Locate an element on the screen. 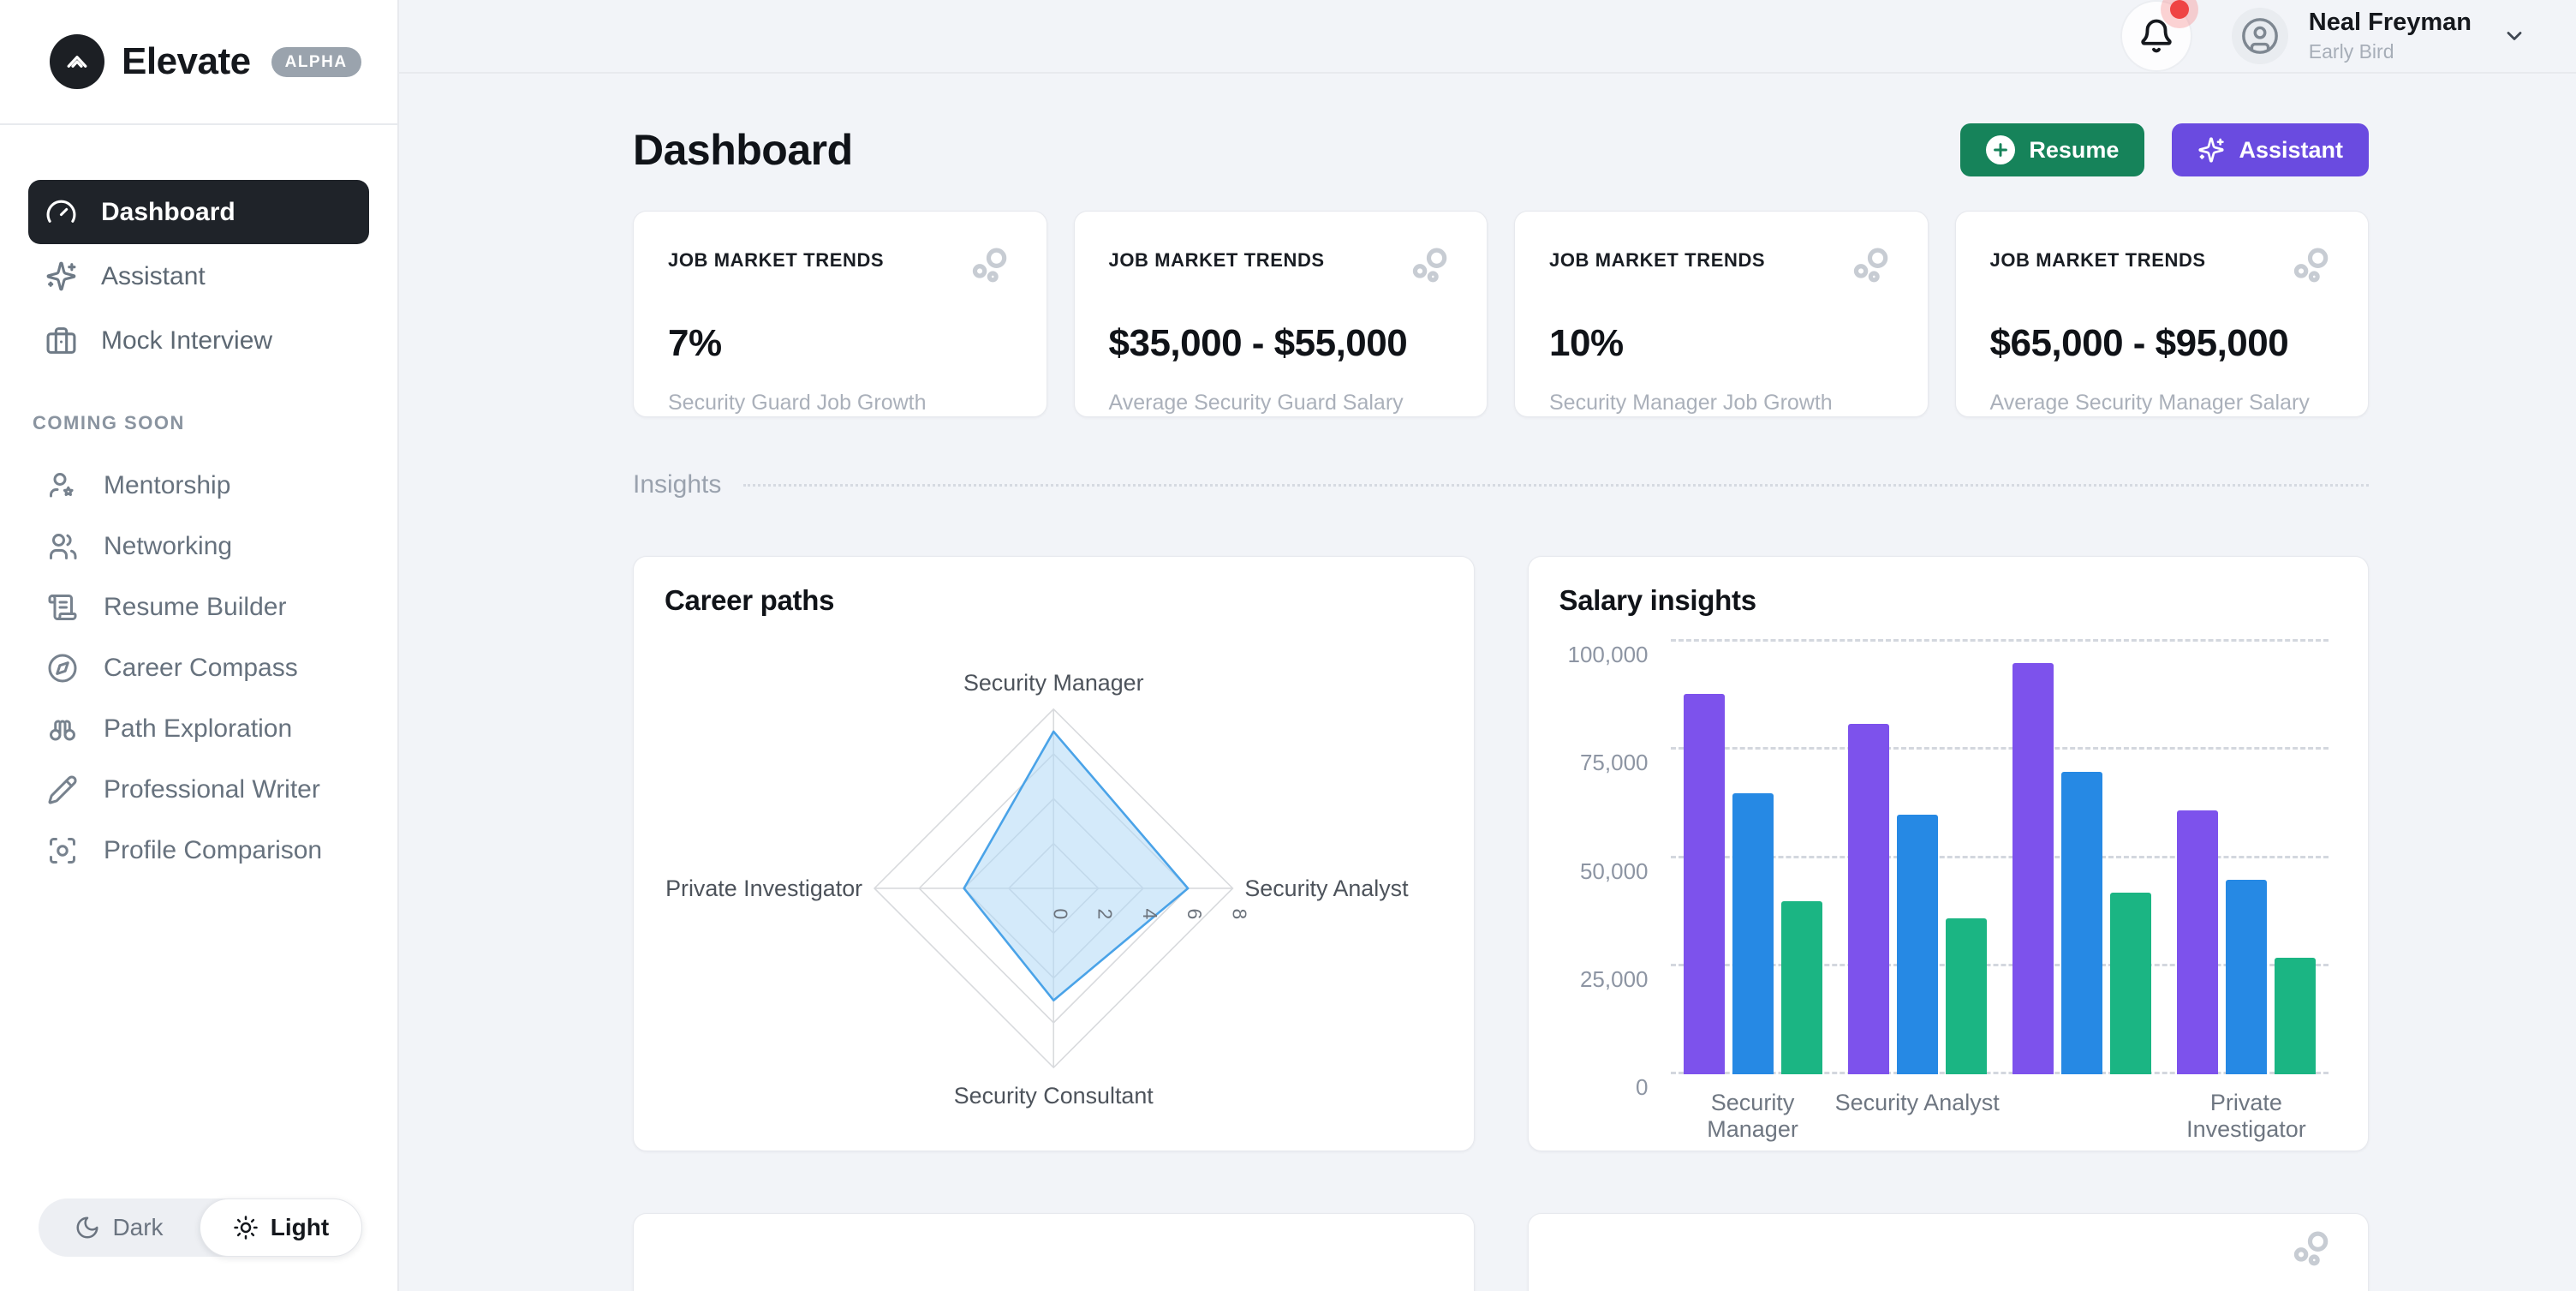 The width and height of the screenshot is (2576, 1291). sidebar-item-label: Resume Builder is located at coordinates (195, 607).